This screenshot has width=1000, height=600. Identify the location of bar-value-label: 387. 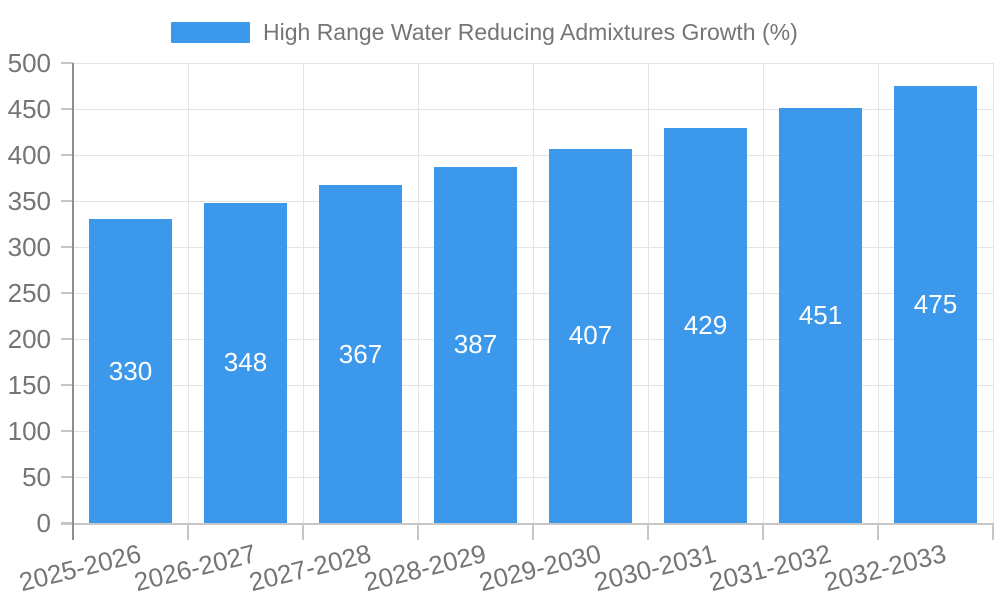
(475, 344).